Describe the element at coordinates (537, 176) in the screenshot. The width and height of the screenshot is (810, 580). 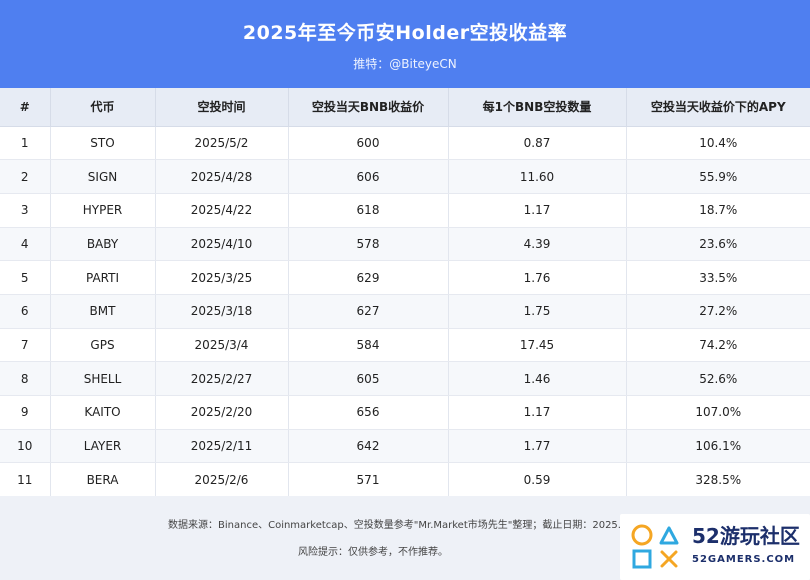
I see `table-cell: 11.60` at that location.